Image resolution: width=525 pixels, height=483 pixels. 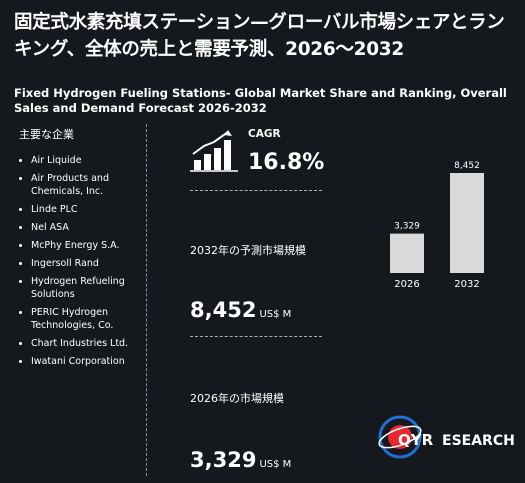 I want to click on company-item: Linde PLC, so click(x=78, y=209).